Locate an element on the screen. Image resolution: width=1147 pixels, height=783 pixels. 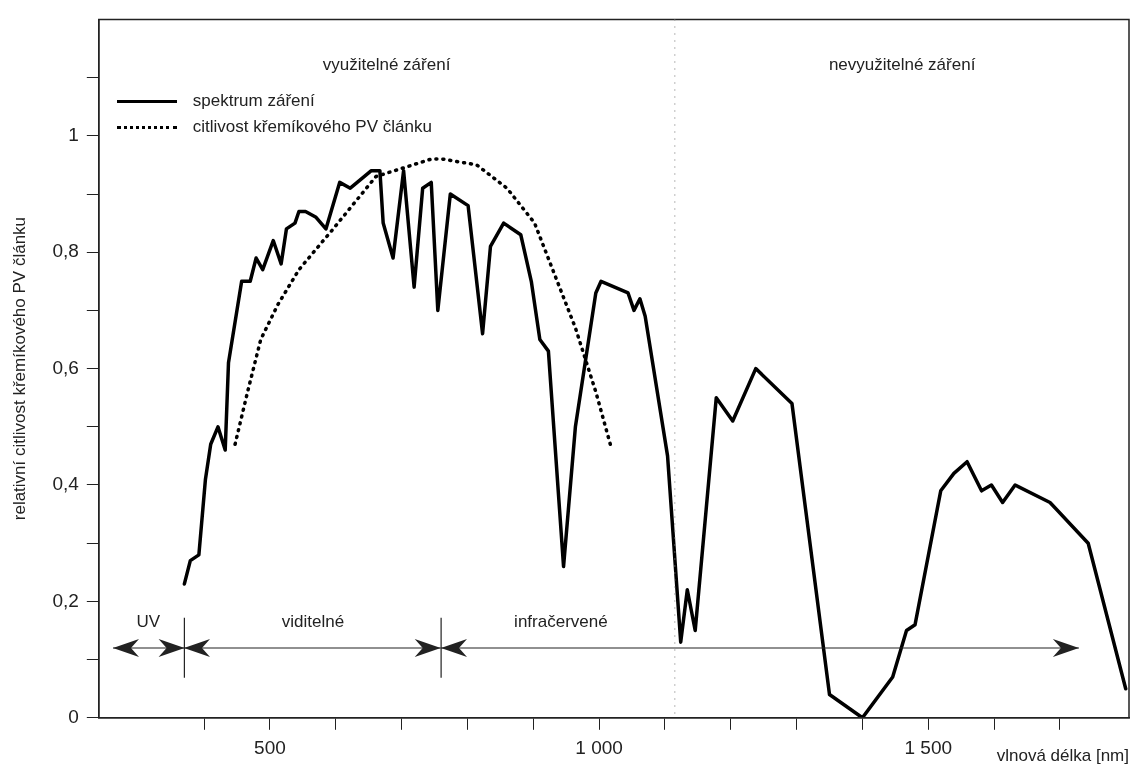
y-tick-label: 0,8 is located at coordinates (65, 251).